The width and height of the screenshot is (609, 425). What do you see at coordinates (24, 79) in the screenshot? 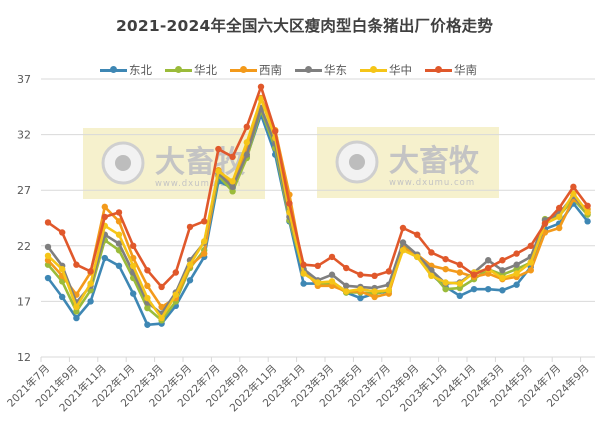
I see `y-tick-label: 37` at bounding box center [24, 79].